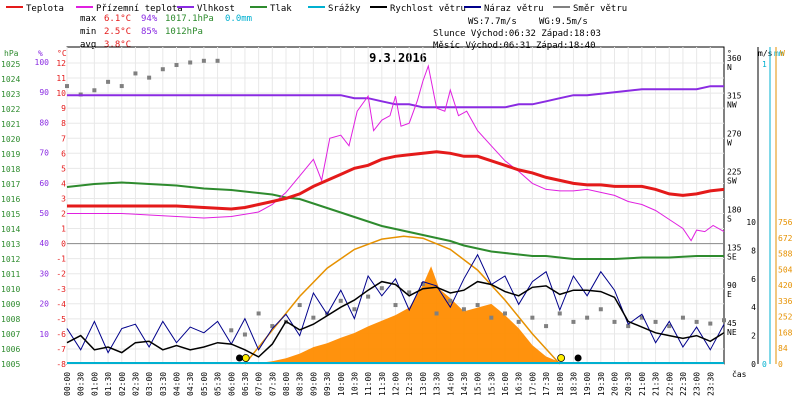 The image size is (800, 400). I want to click on x-tick-label: 13:30, so click(437, 384).